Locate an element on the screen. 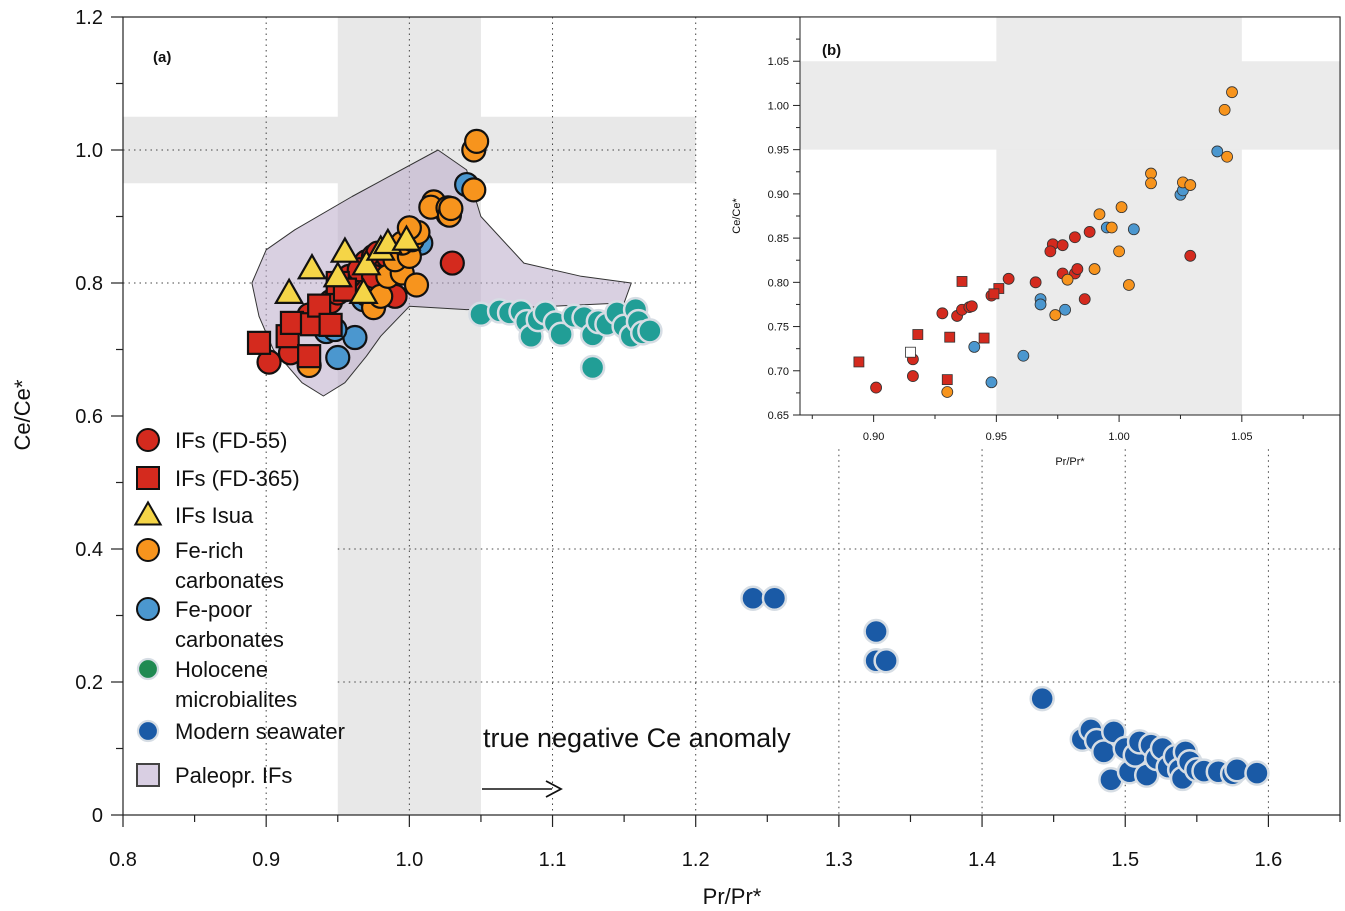  x-tick-label: 1.2 is located at coordinates (696, 860).